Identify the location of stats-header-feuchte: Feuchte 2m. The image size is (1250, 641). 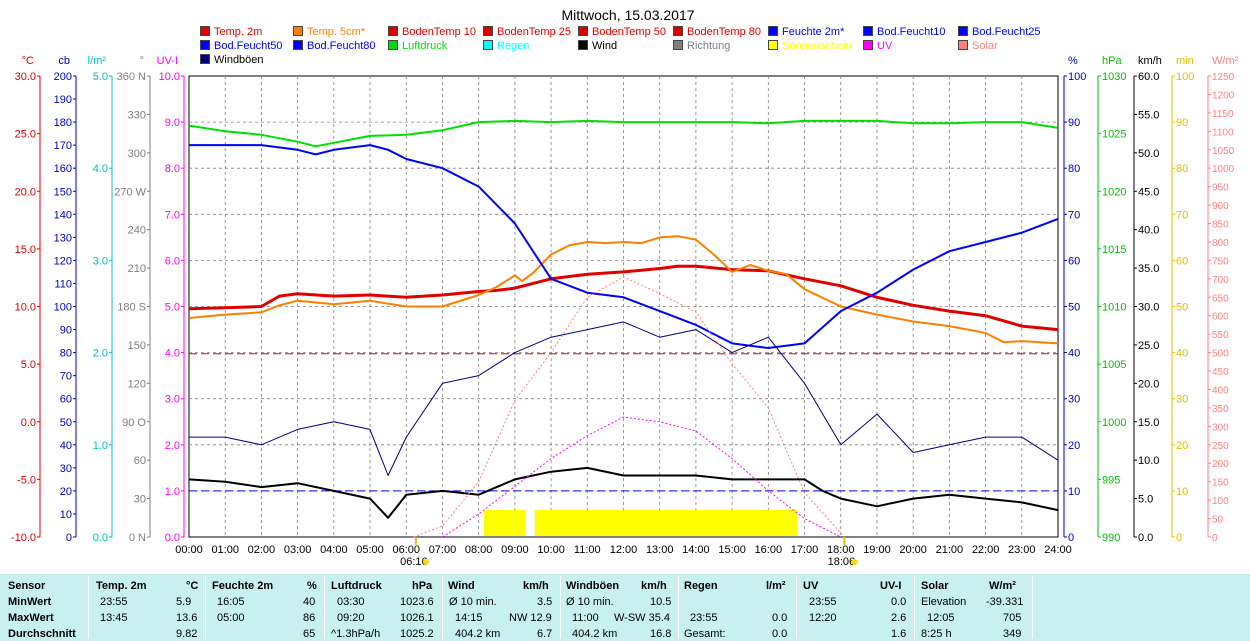
(243, 586).